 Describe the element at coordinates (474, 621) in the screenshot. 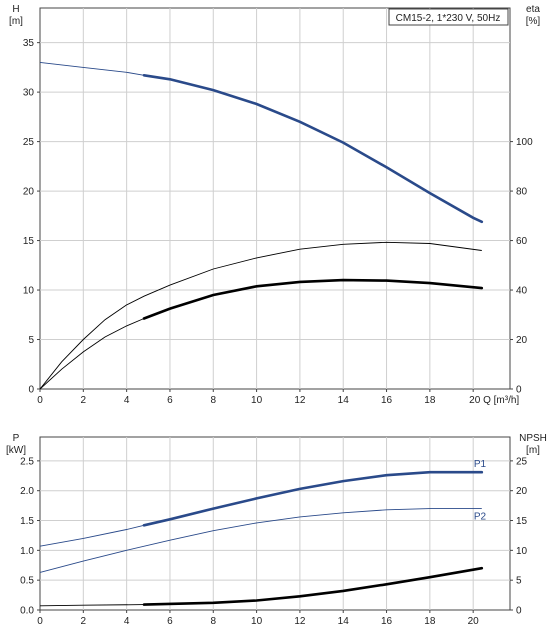

I see `x-tick-label: 20` at that location.